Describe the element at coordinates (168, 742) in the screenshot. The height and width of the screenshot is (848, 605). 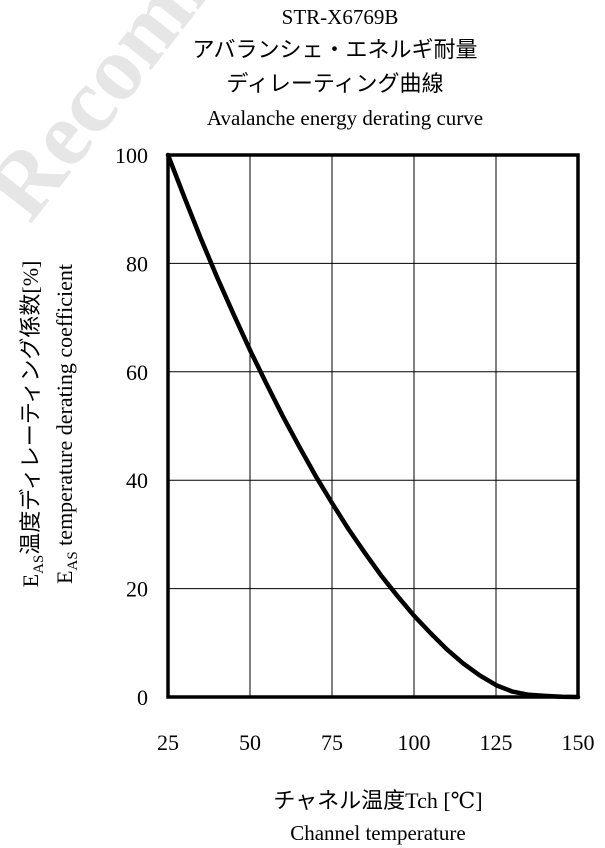
I see `x-tick-label: 25` at that location.